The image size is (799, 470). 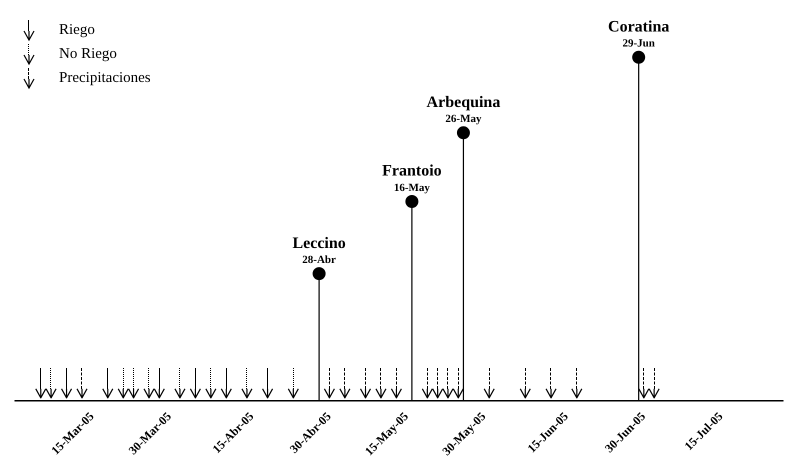 What do you see at coordinates (639, 27) in the screenshot?
I see `annotation: Coratina` at bounding box center [639, 27].